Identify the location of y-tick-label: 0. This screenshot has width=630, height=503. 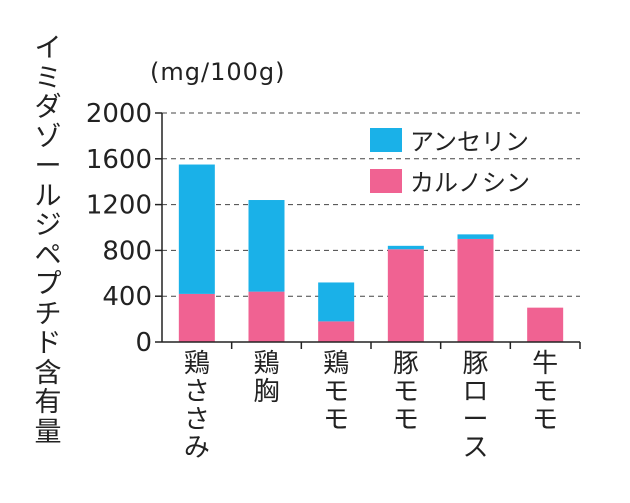
(143, 343).